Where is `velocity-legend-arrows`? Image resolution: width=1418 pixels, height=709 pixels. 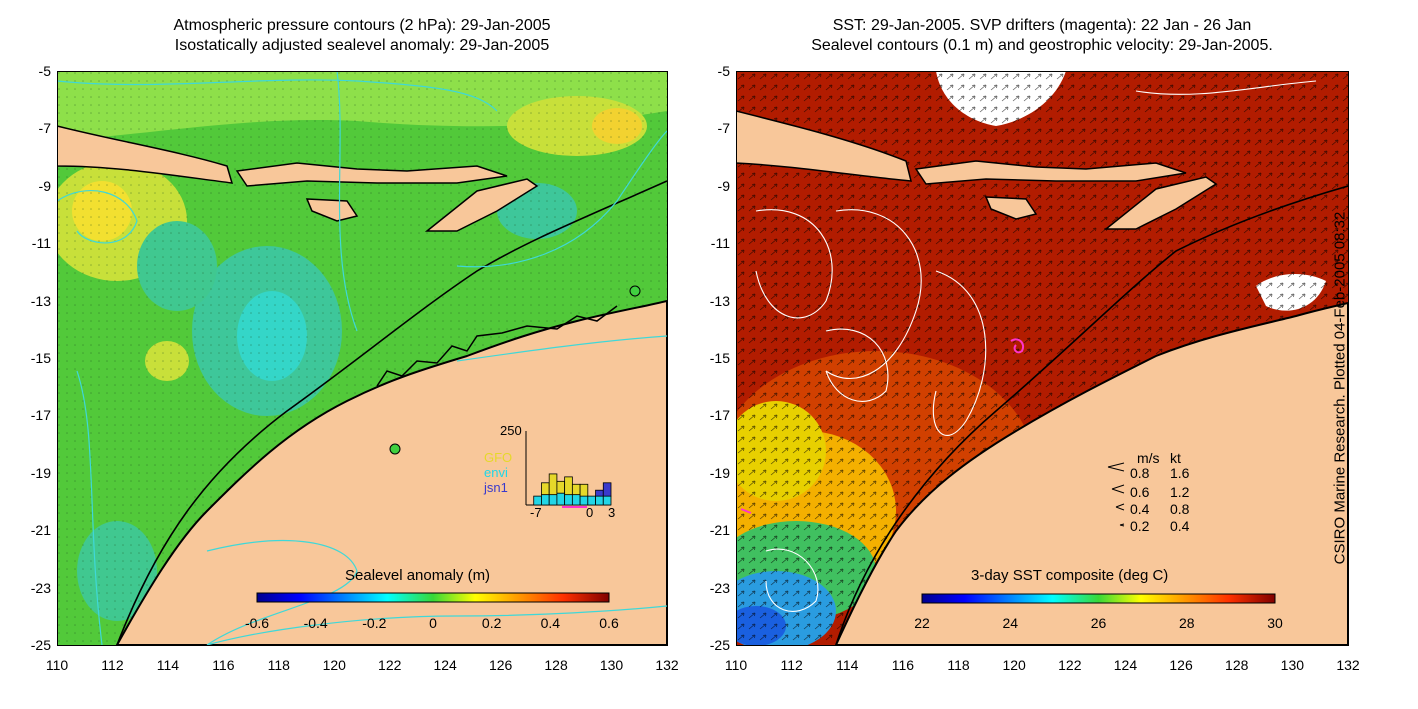
velocity-legend-arrows is located at coordinates (1116, 494).